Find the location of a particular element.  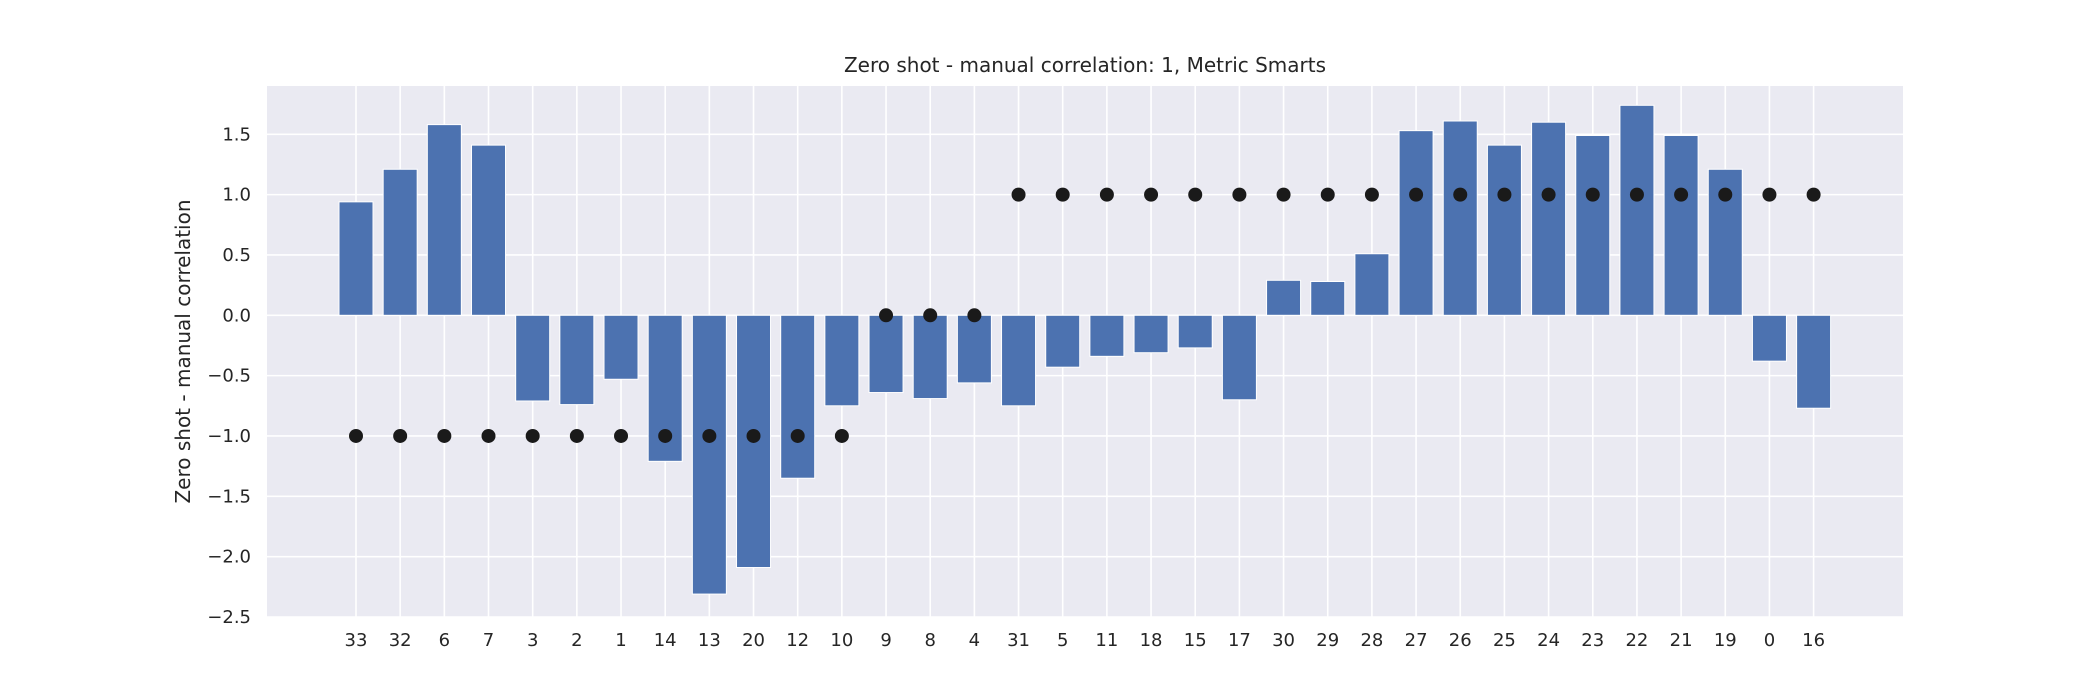

y-tick-label: 0.0 is located at coordinates (236, 315).